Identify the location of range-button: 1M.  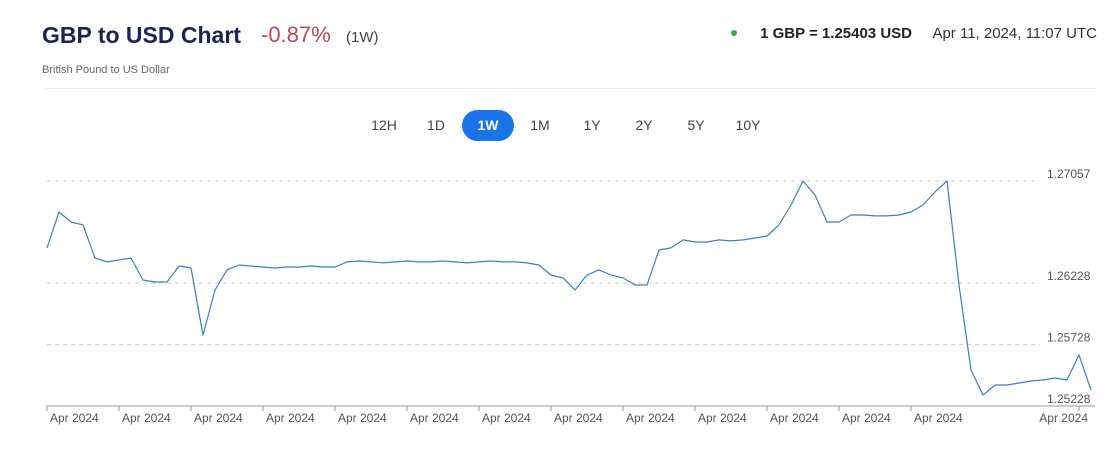
(540, 125).